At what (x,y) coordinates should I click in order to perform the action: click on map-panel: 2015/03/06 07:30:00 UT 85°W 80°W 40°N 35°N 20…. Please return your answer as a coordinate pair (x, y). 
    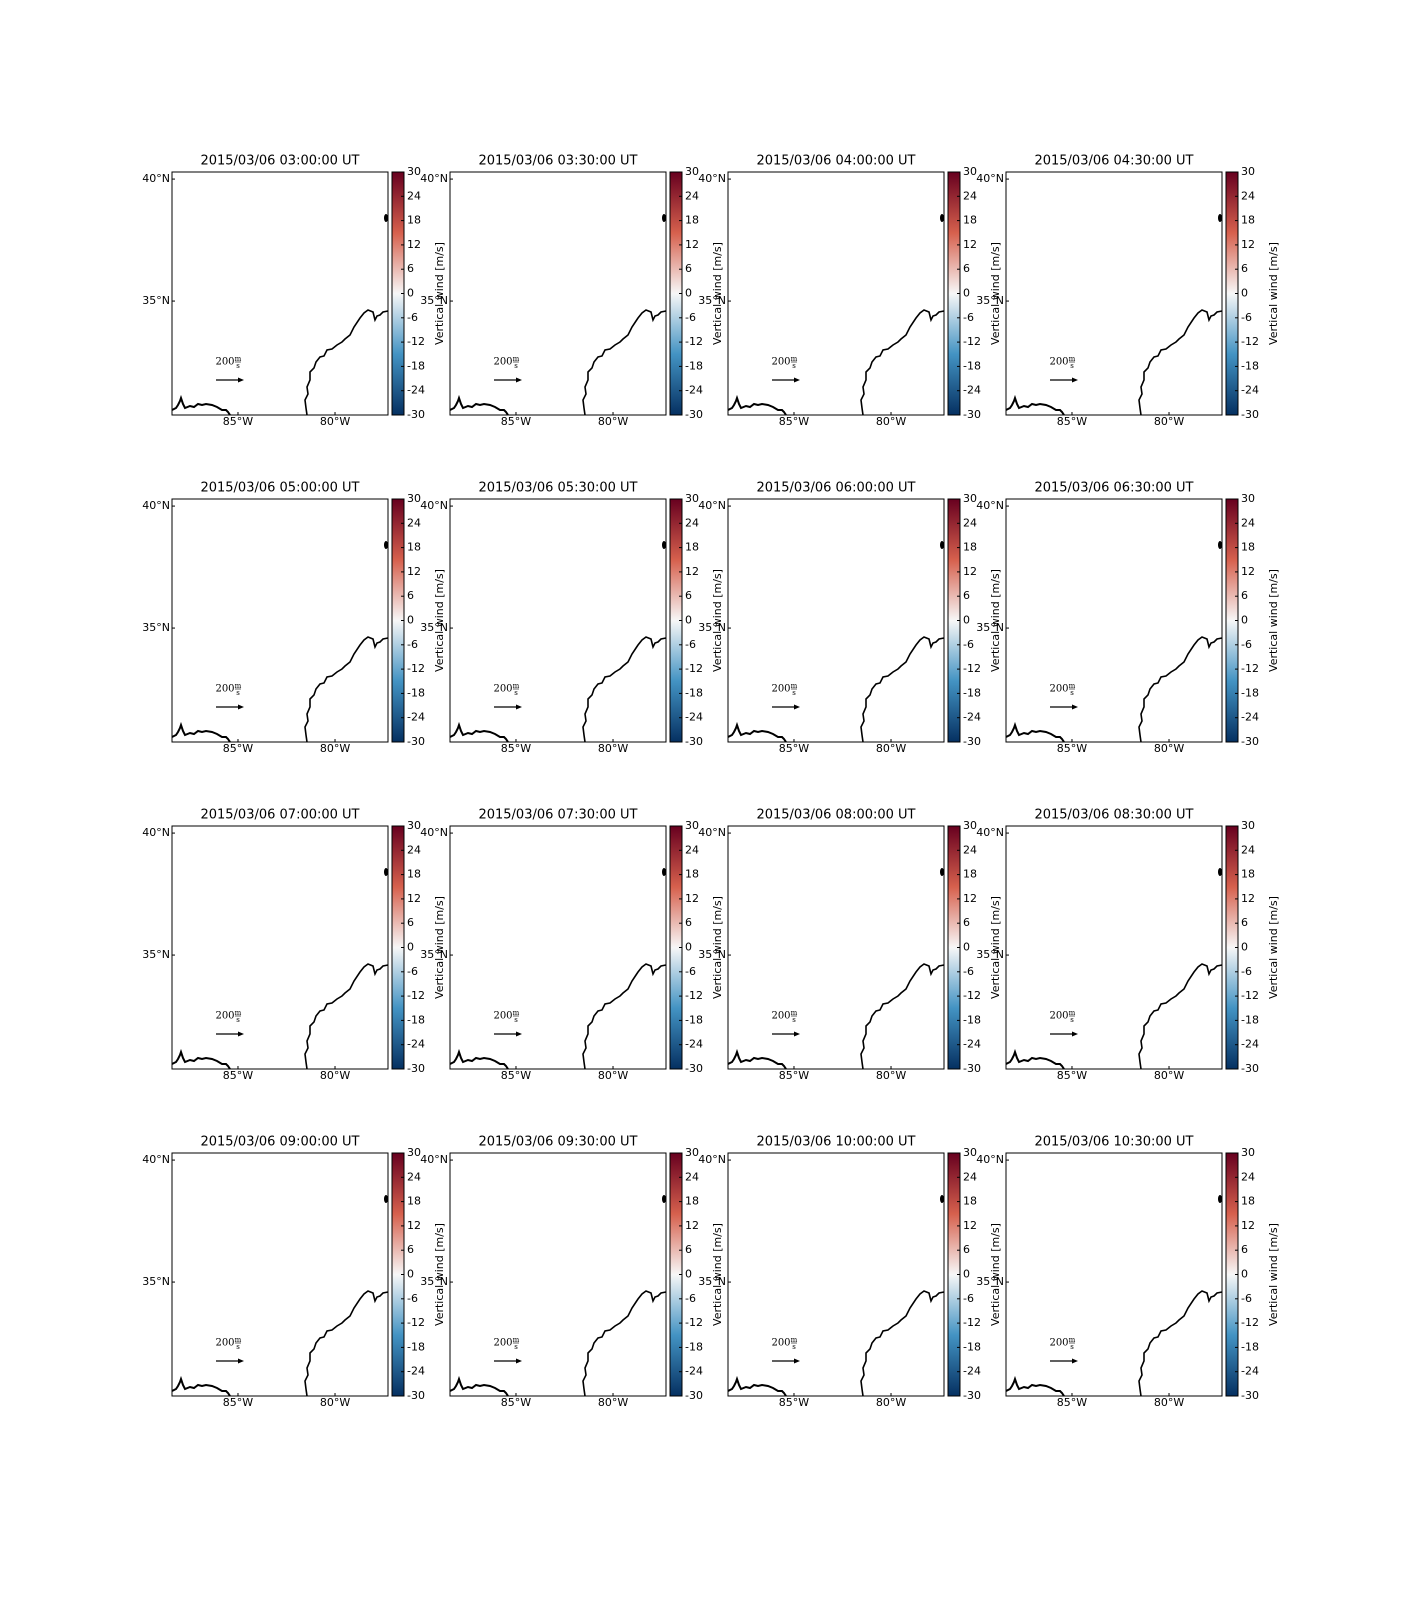
    Looking at the image, I should click on (572, 945).